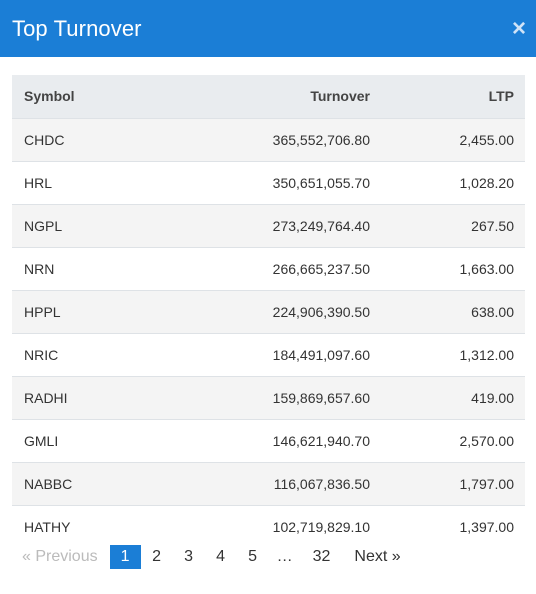 The width and height of the screenshot is (536, 594). What do you see at coordinates (518, 28) in the screenshot?
I see `close-icon: ×` at bounding box center [518, 28].